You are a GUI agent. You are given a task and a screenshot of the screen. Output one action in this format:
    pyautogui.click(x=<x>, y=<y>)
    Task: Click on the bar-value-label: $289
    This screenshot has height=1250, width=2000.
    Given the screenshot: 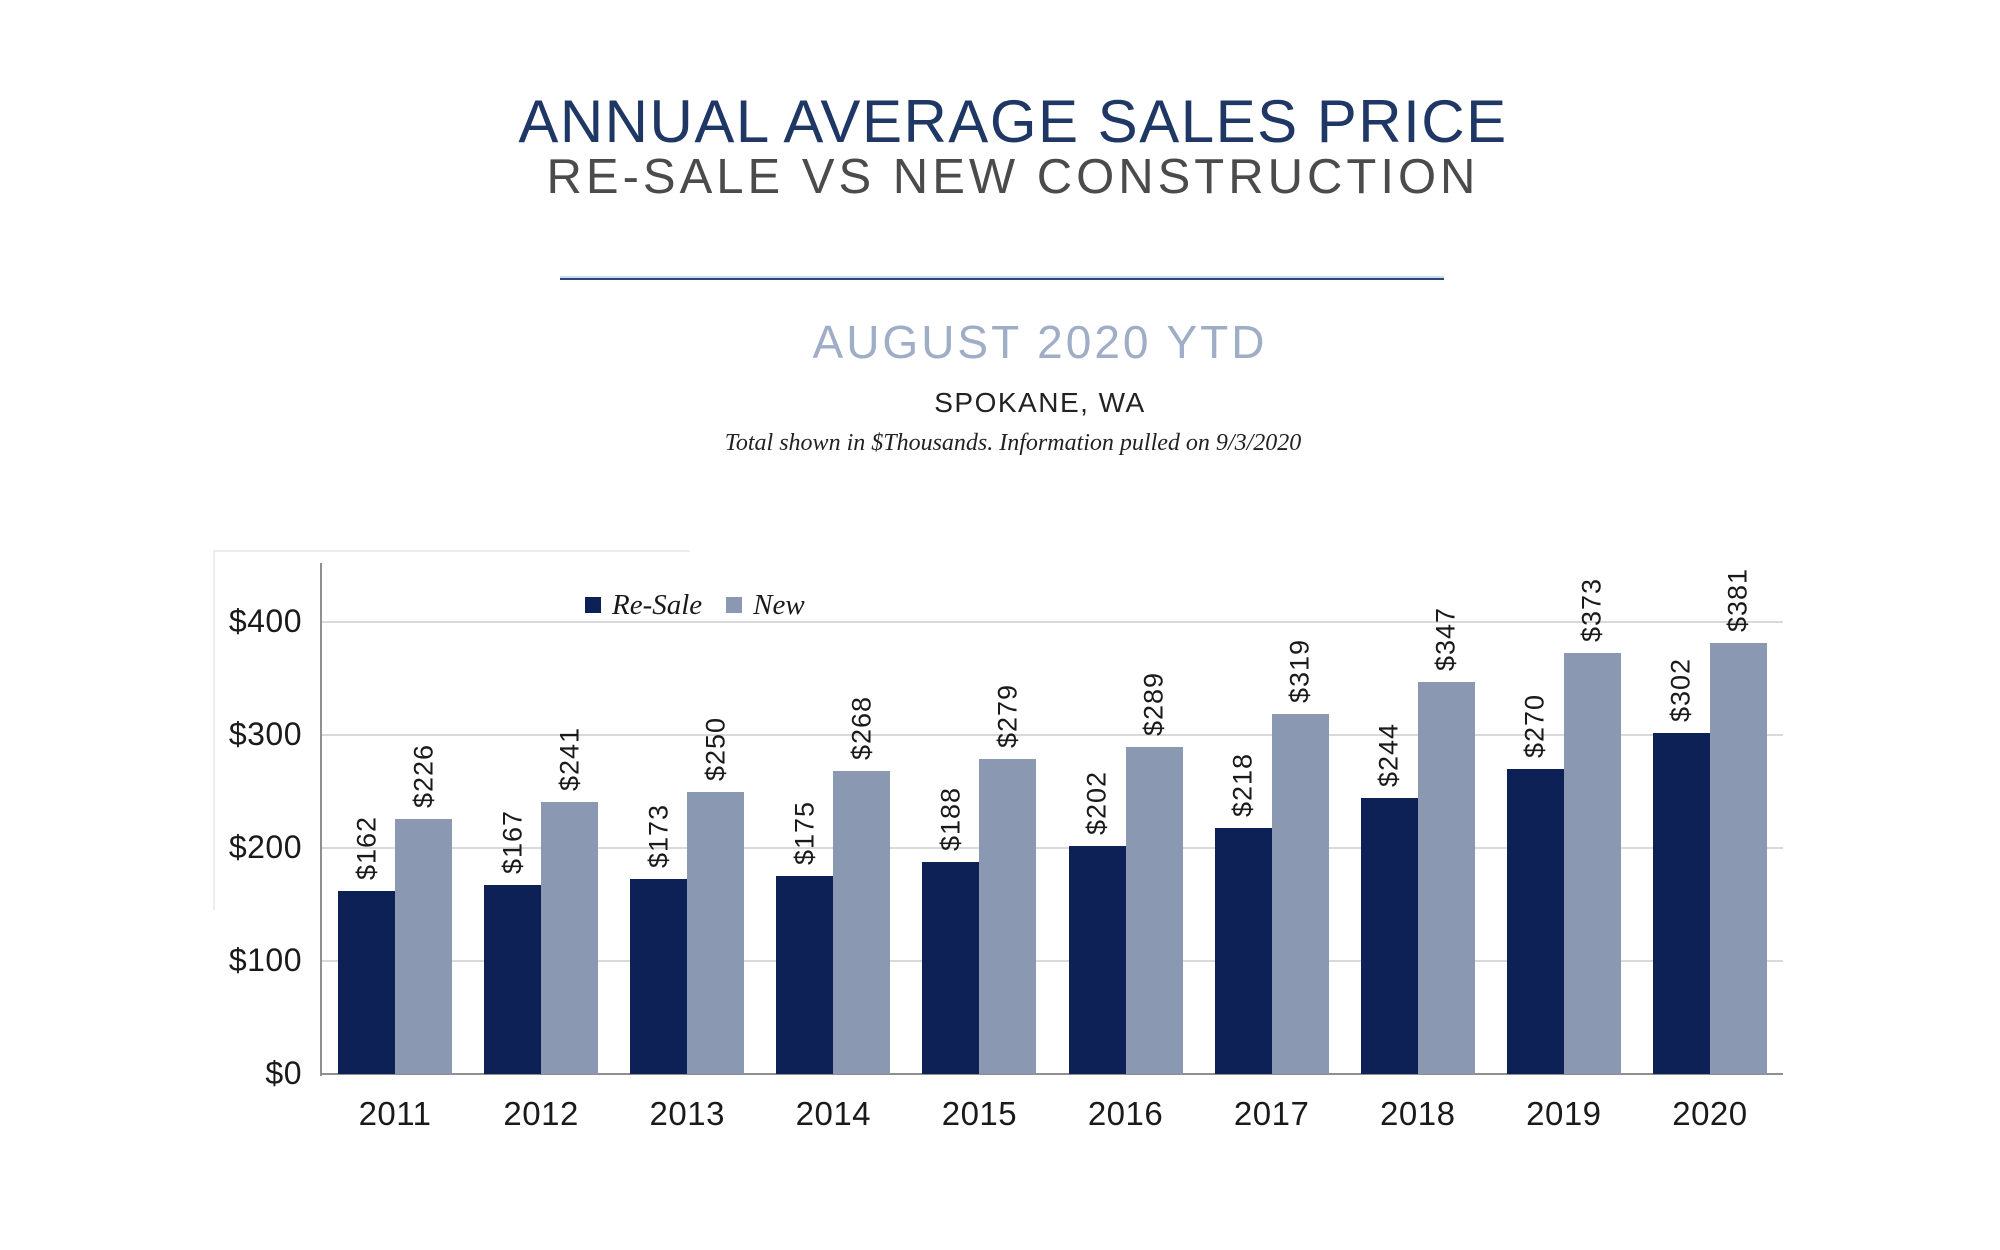 What is the action you would take?
    pyautogui.click(x=1153, y=704)
    